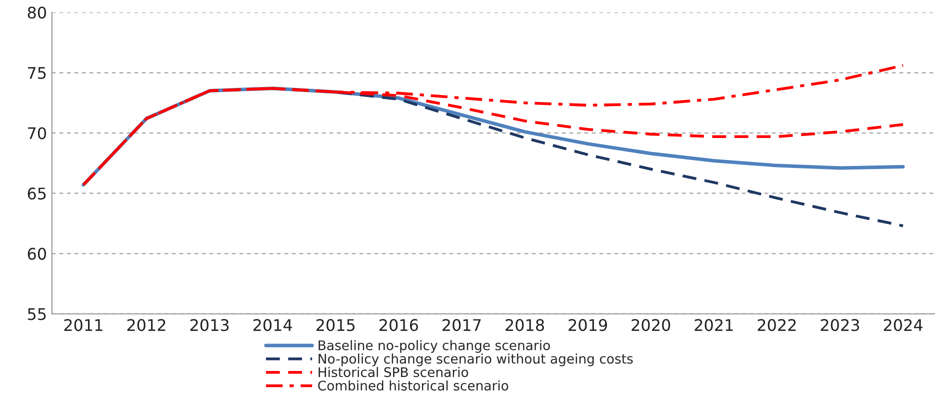 The height and width of the screenshot is (413, 944). Describe the element at coordinates (434, 346) in the screenshot. I see `legend-label: Baseline no-policy change scenario` at that location.